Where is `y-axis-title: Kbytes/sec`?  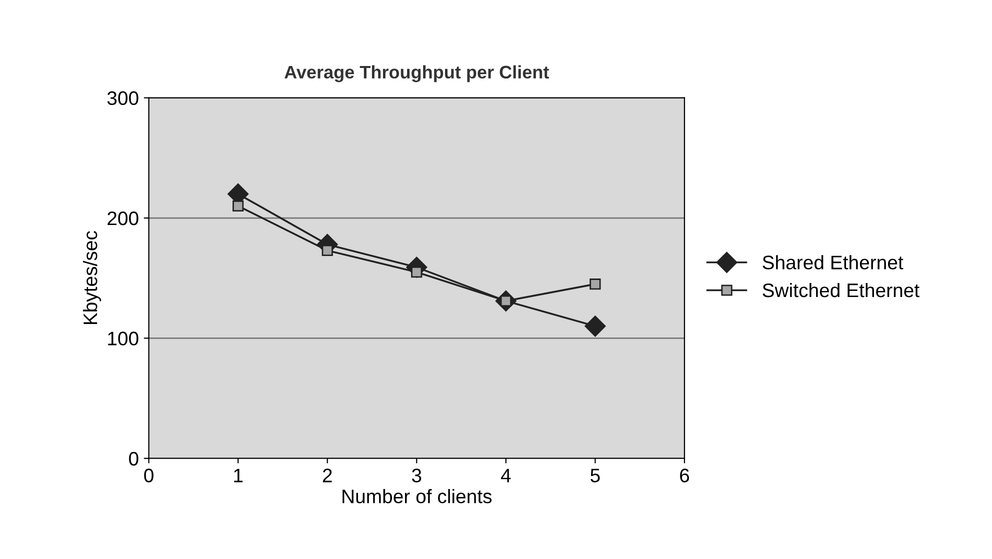
y-axis-title: Kbytes/sec is located at coordinates (92, 277).